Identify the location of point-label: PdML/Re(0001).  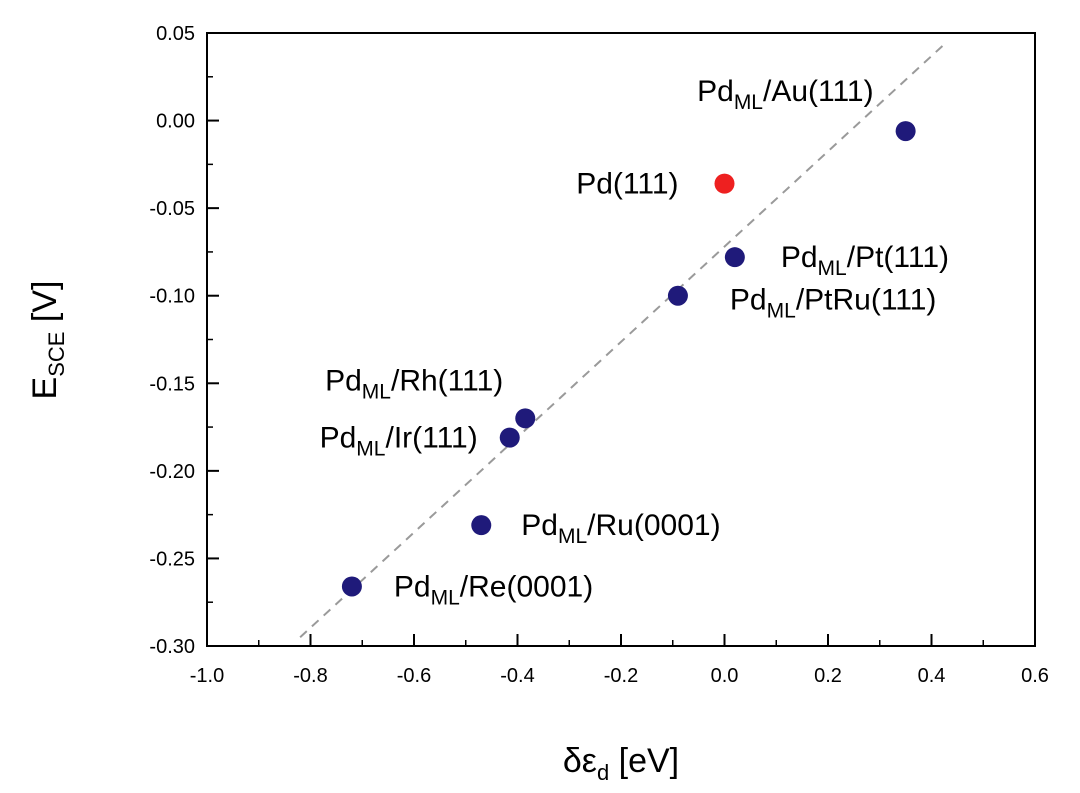
(493, 589).